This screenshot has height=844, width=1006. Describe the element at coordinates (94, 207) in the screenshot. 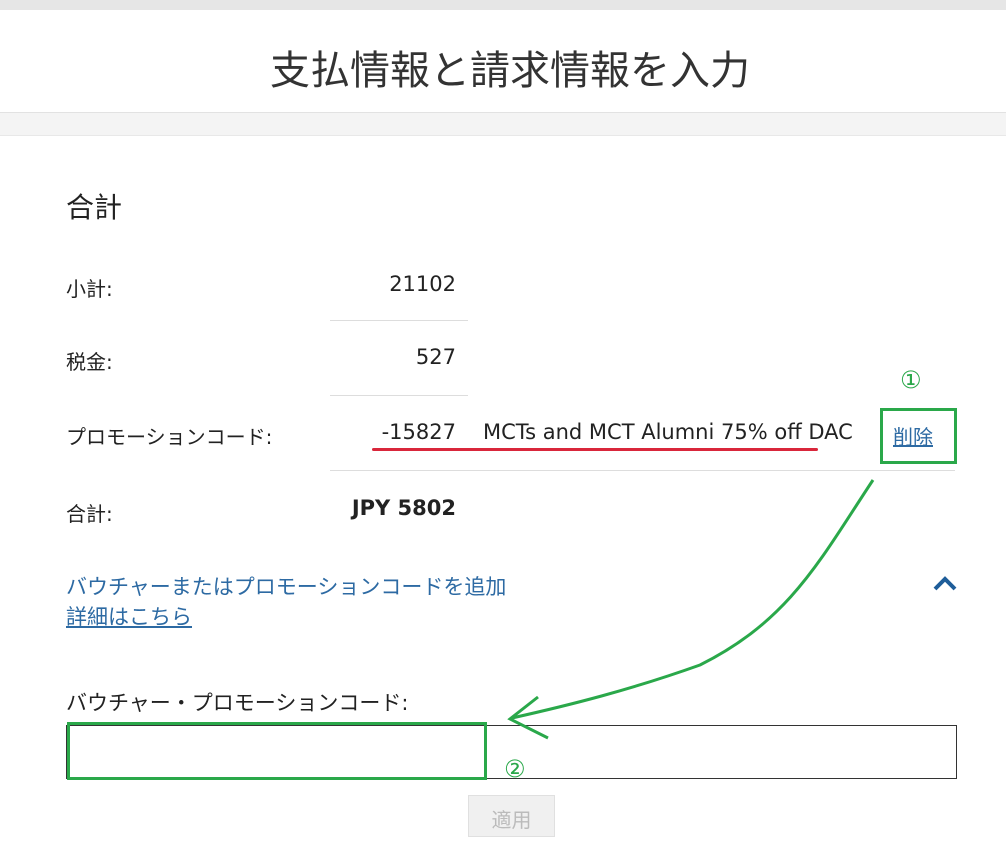

I see `summary-heading: 合計` at that location.